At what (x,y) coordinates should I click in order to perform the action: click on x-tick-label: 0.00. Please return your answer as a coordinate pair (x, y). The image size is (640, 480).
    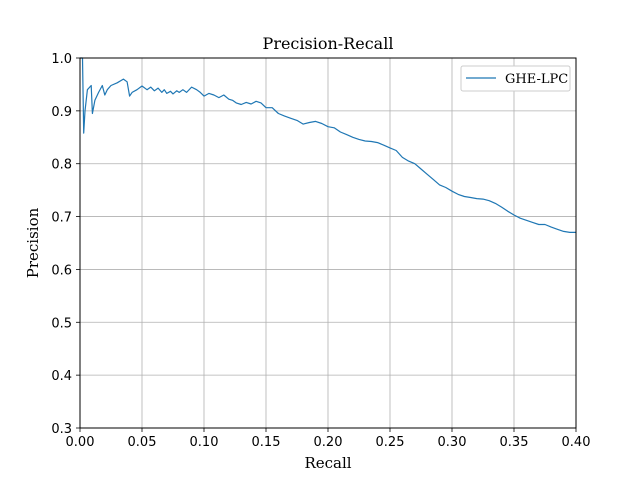
    Looking at the image, I should click on (80, 442).